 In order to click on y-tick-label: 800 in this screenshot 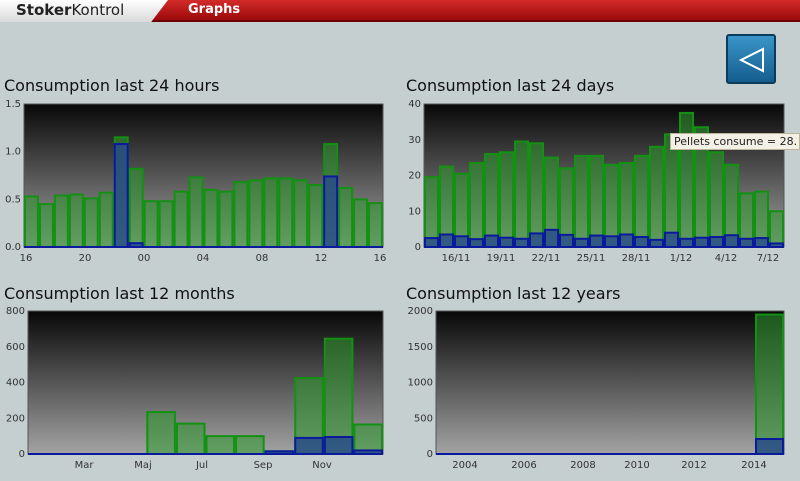, I will do `click(15, 311)`.